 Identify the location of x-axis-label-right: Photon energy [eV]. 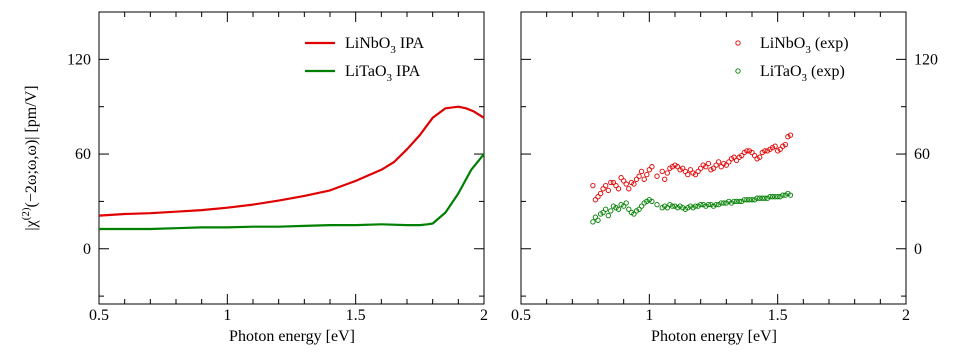
(714, 336).